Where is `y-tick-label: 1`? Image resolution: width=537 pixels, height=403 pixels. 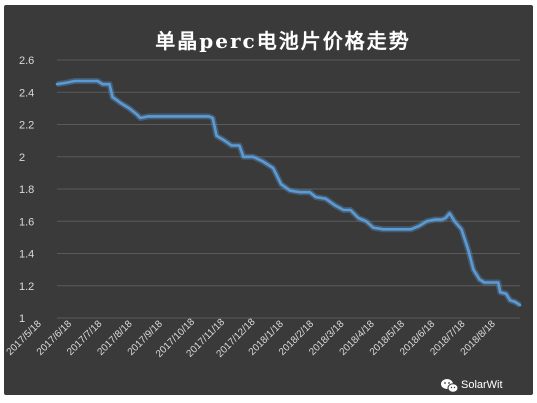 y-tick-label: 1 is located at coordinates (22, 319).